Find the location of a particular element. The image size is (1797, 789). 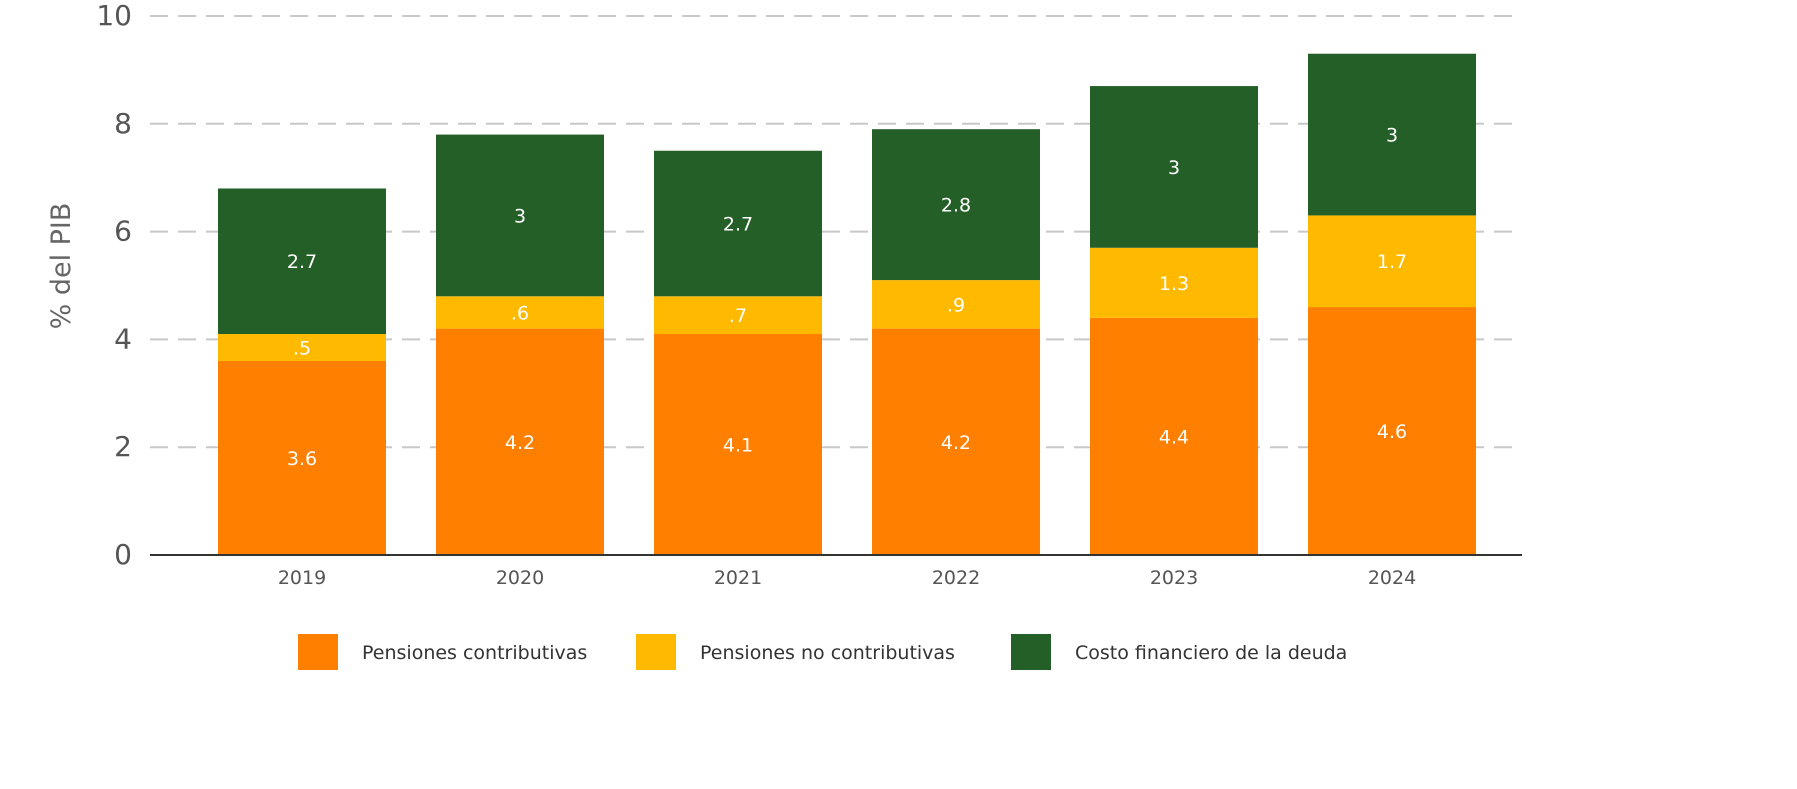

data-label: 4.6 is located at coordinates (1392, 432).